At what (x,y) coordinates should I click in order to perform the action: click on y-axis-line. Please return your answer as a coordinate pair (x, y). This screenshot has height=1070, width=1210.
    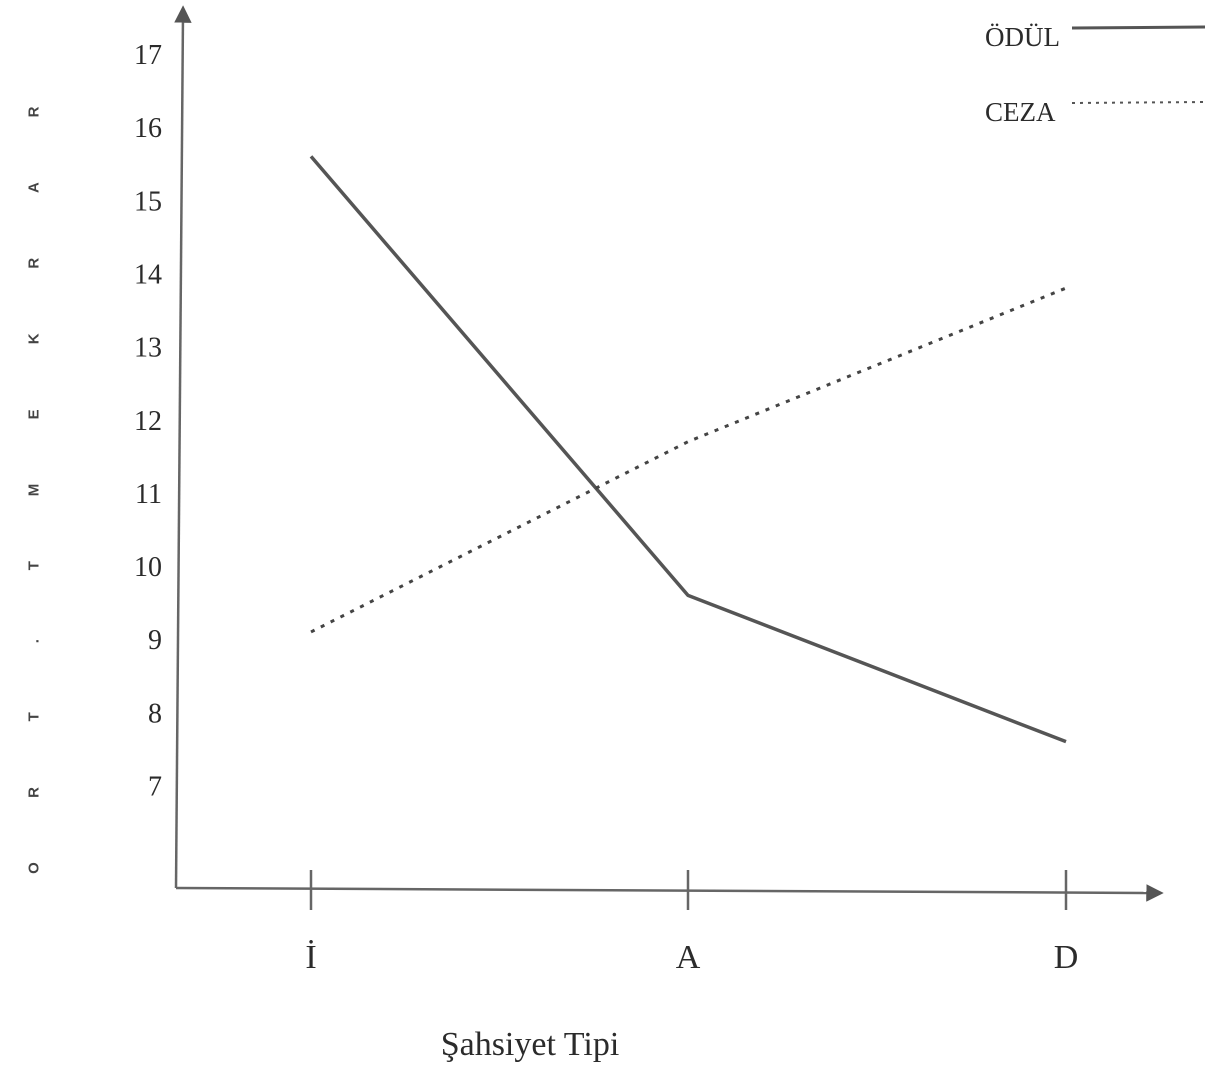
    Looking at the image, I should click on (183, 447).